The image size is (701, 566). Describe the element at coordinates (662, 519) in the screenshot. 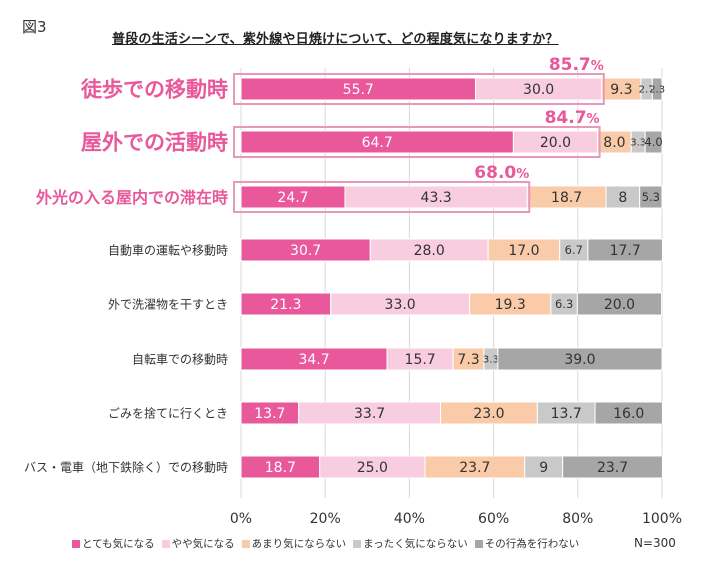

I see `x-tick-label: 100%` at that location.